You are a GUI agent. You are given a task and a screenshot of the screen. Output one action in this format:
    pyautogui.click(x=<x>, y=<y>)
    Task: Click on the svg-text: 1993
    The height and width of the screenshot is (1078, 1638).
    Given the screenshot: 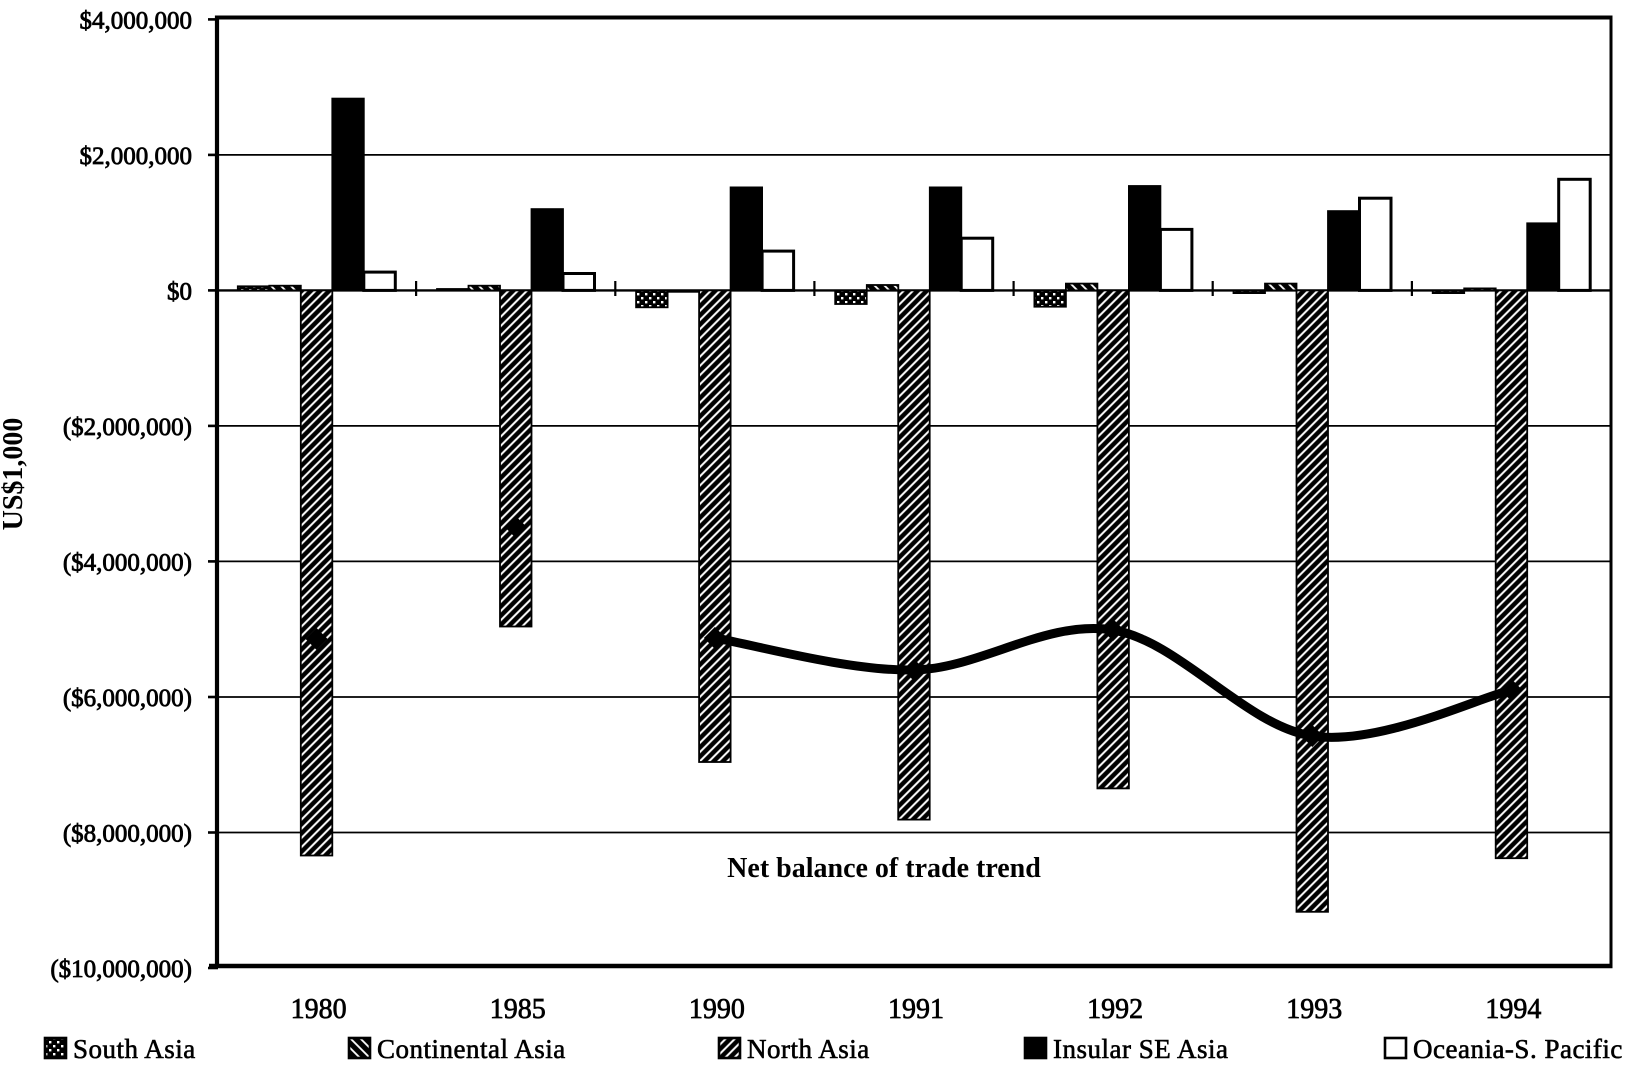 What is the action you would take?
    pyautogui.click(x=1314, y=1009)
    